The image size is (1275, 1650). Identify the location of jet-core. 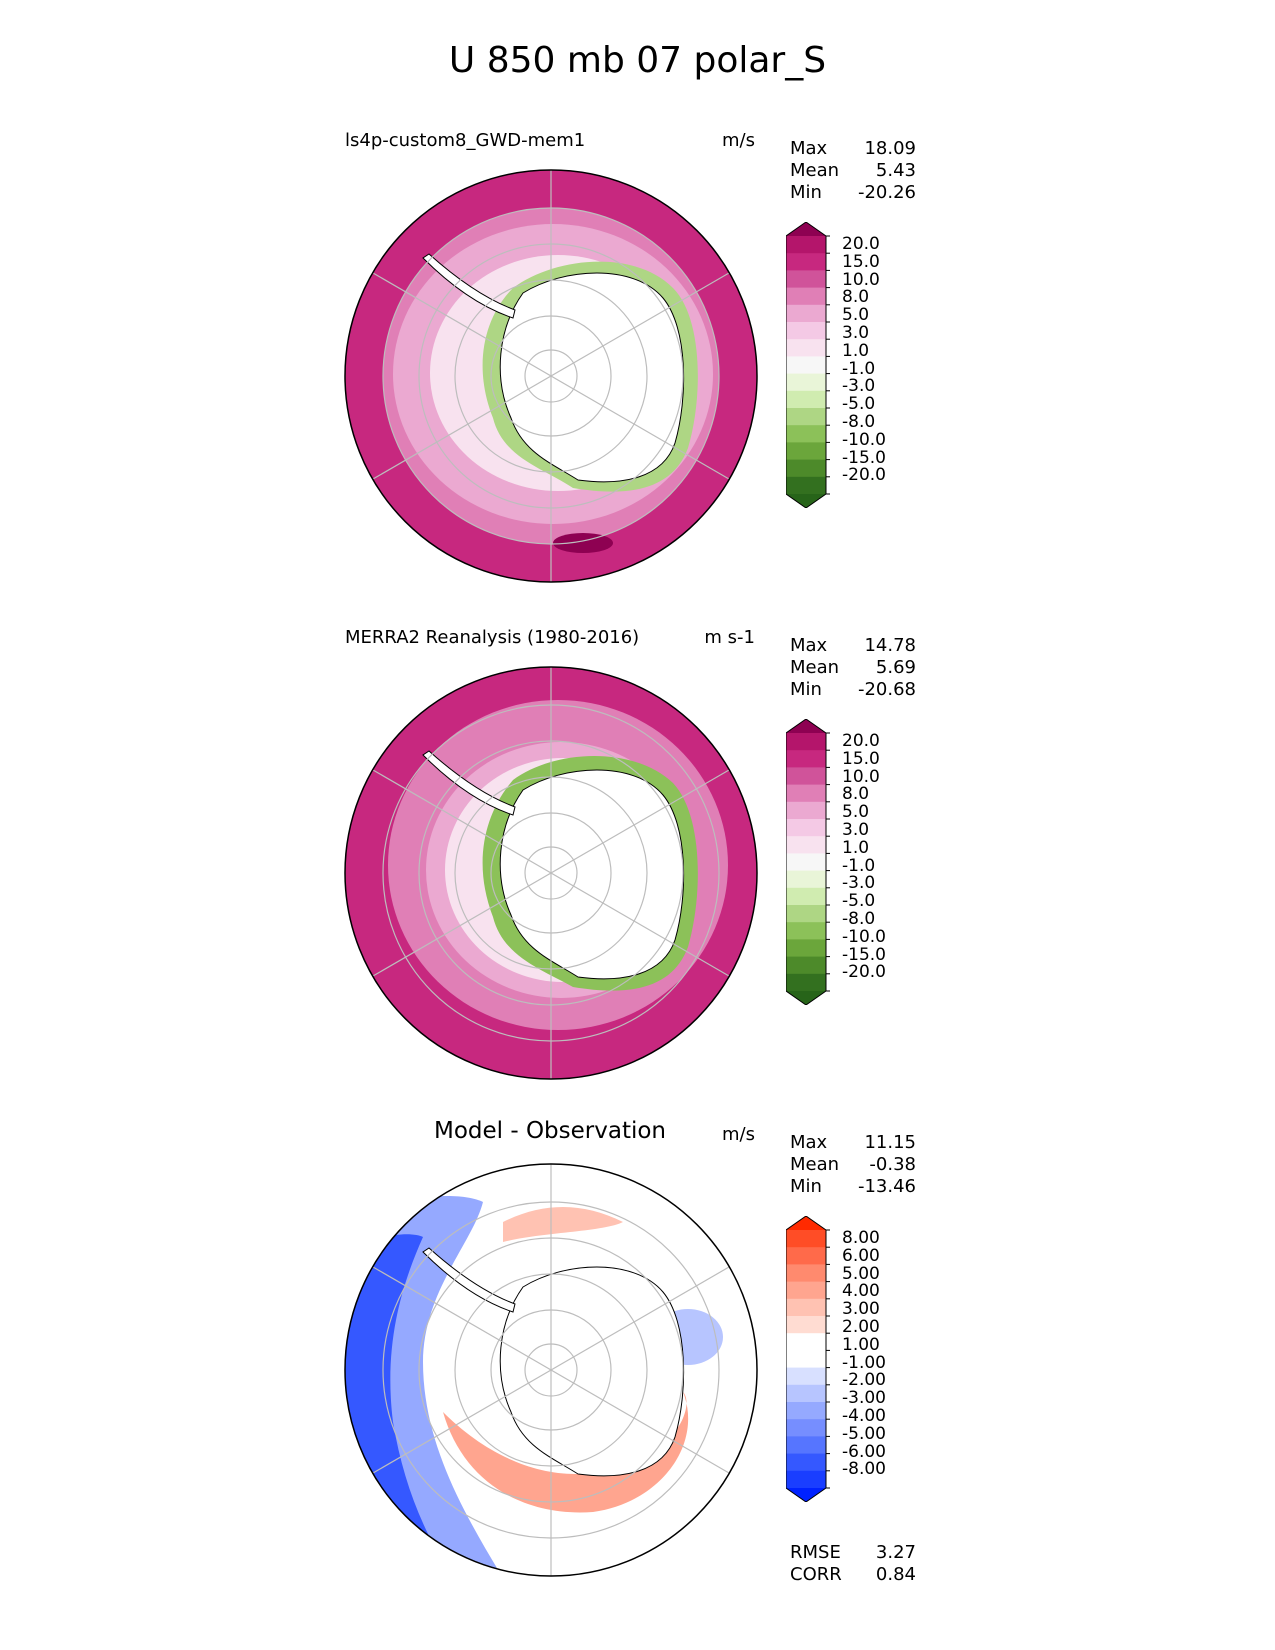
(583, 543).